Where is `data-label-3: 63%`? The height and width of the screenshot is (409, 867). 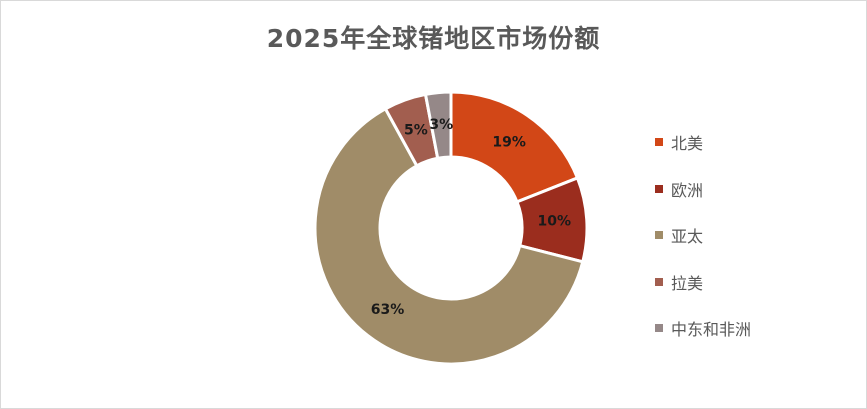
data-label-3: 63% is located at coordinates (388, 310).